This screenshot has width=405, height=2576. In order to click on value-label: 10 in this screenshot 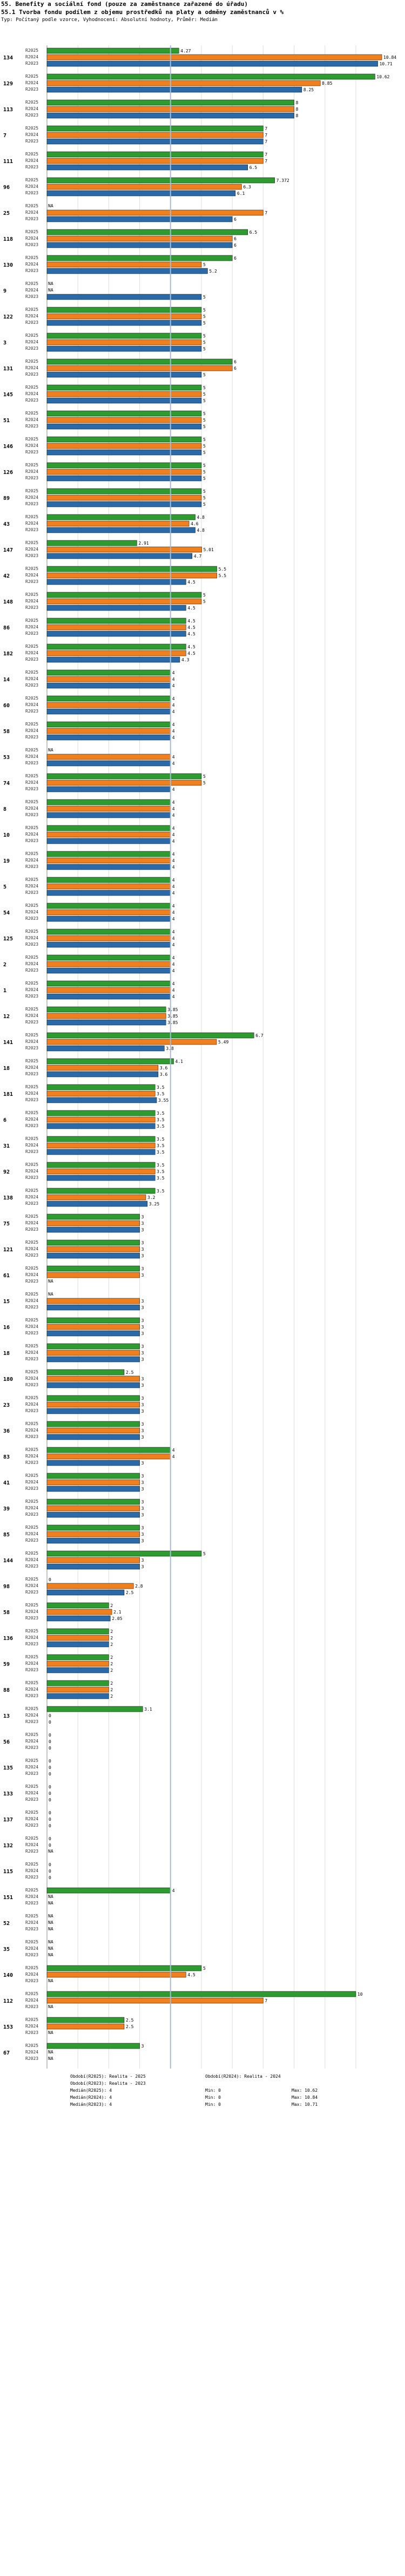, I will do `click(360, 1994)`.